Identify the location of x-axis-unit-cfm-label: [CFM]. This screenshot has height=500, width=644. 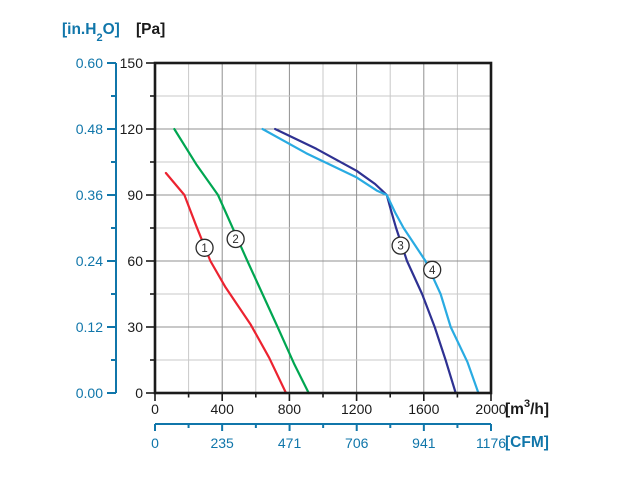
(527, 442).